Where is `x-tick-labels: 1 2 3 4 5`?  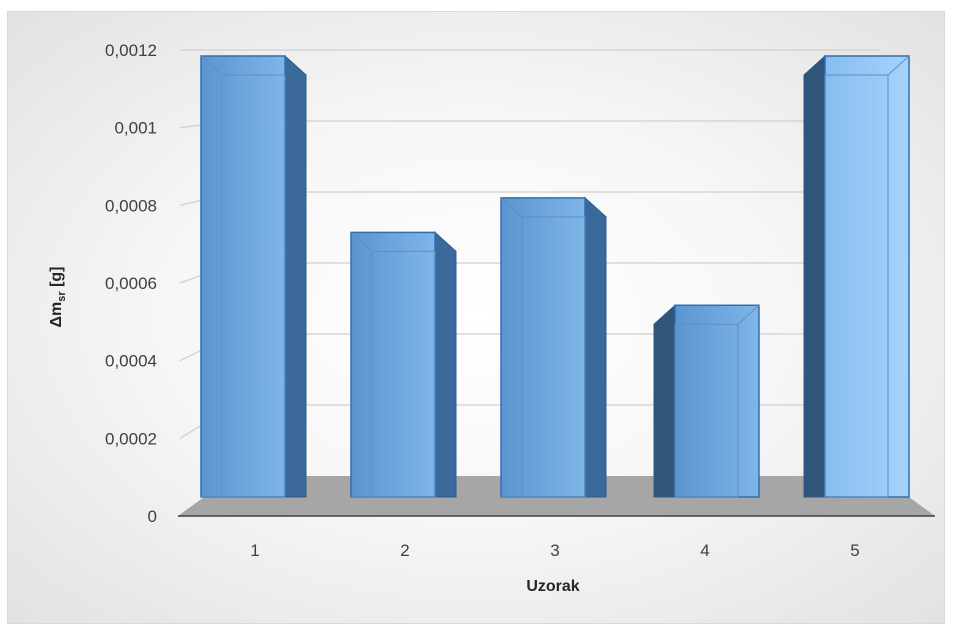
x-tick-labels: 1 2 3 4 5 is located at coordinates (554, 550).